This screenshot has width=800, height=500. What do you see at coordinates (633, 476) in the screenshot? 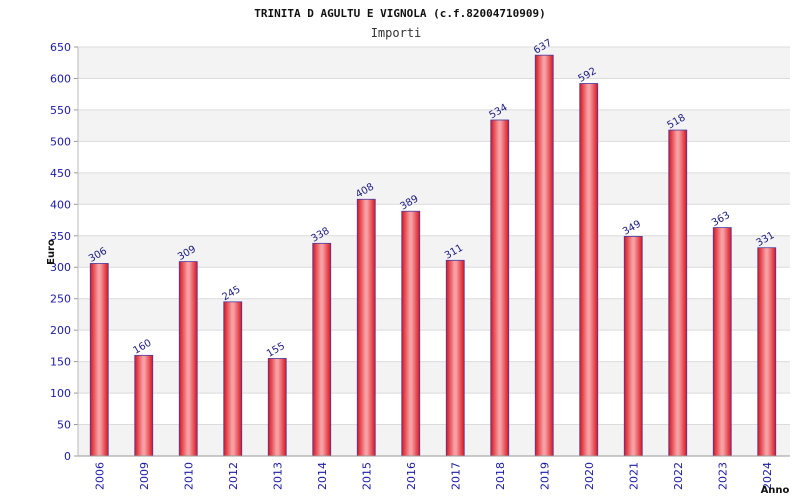
I see `x-tick-label: 2021` at bounding box center [633, 476].